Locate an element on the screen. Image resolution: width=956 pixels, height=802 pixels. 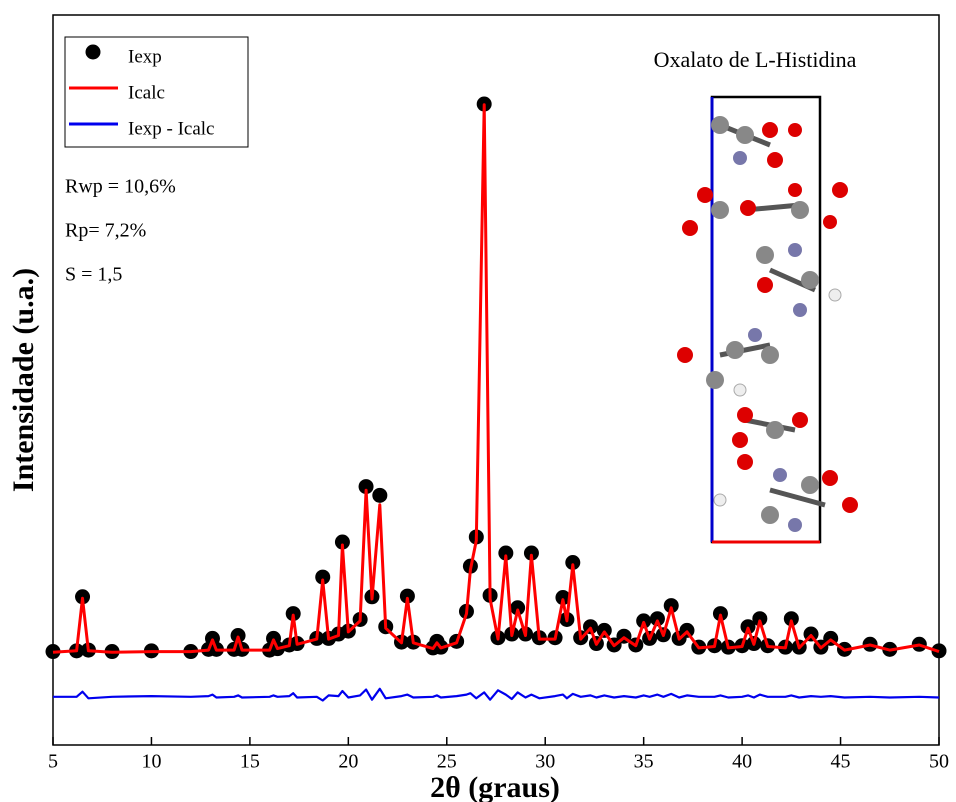
bonds is located at coordinates (772, 315).